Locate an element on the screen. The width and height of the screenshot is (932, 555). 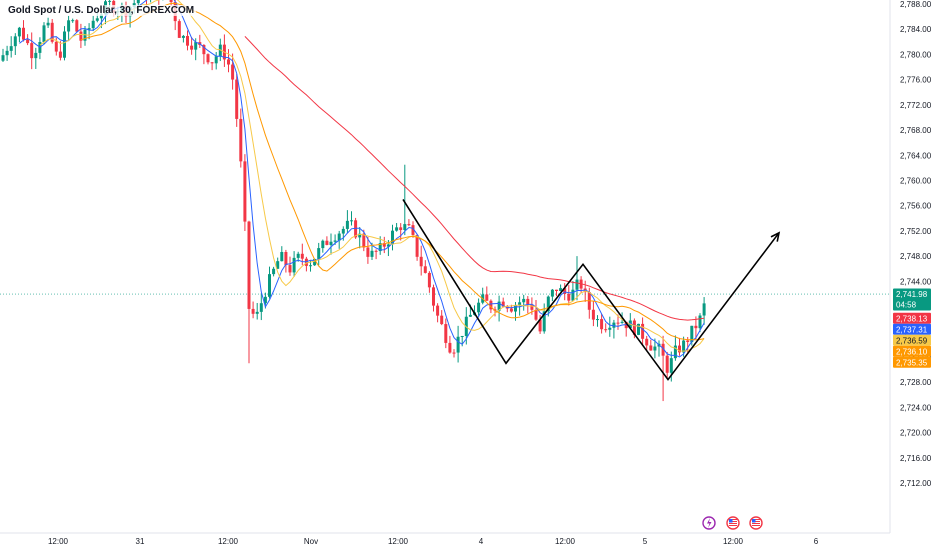
price-badge-label: 2,736.10 is located at coordinates (912, 351).